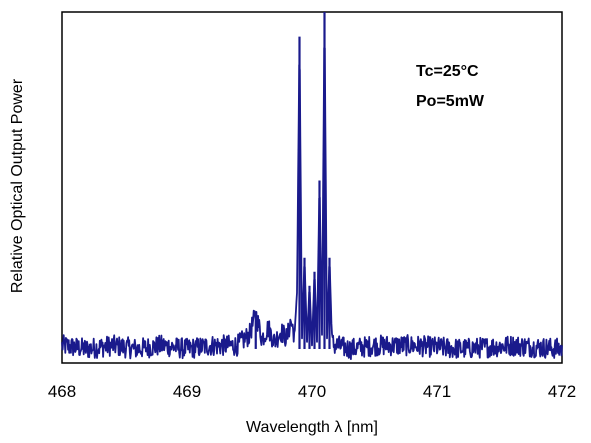  I want to click on annotation-power: Po=5mW, so click(450, 101).